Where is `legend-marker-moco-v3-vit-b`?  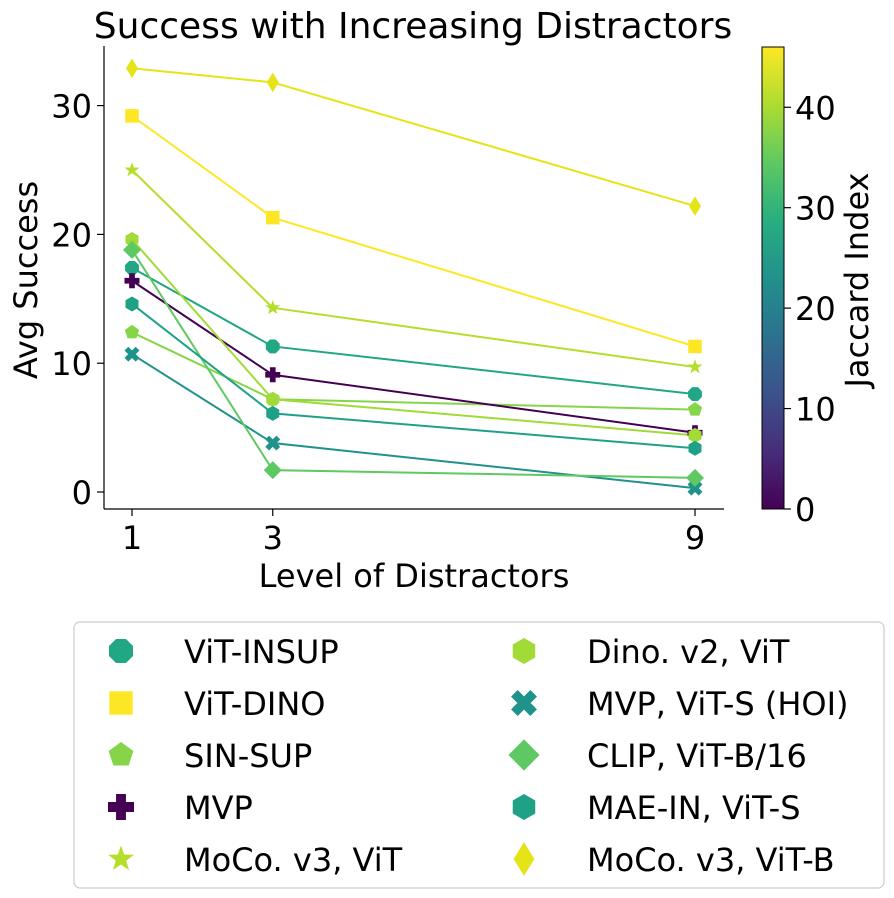 legend-marker-moco-v3-vit-b is located at coordinates (524, 859).